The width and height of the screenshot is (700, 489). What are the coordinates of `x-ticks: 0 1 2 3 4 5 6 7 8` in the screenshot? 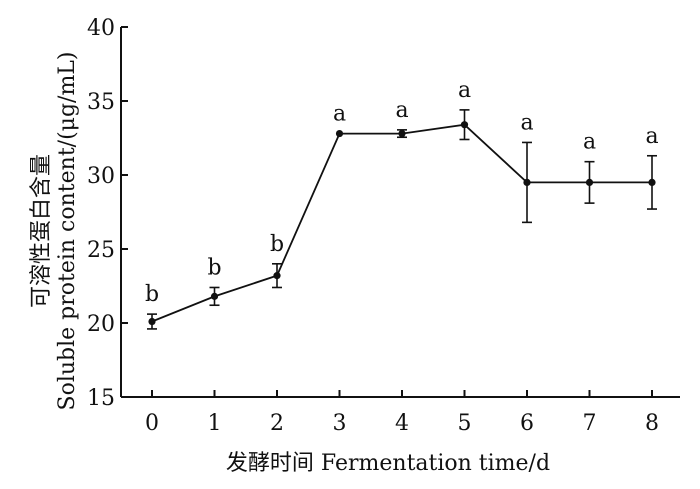 It's located at (402, 413).